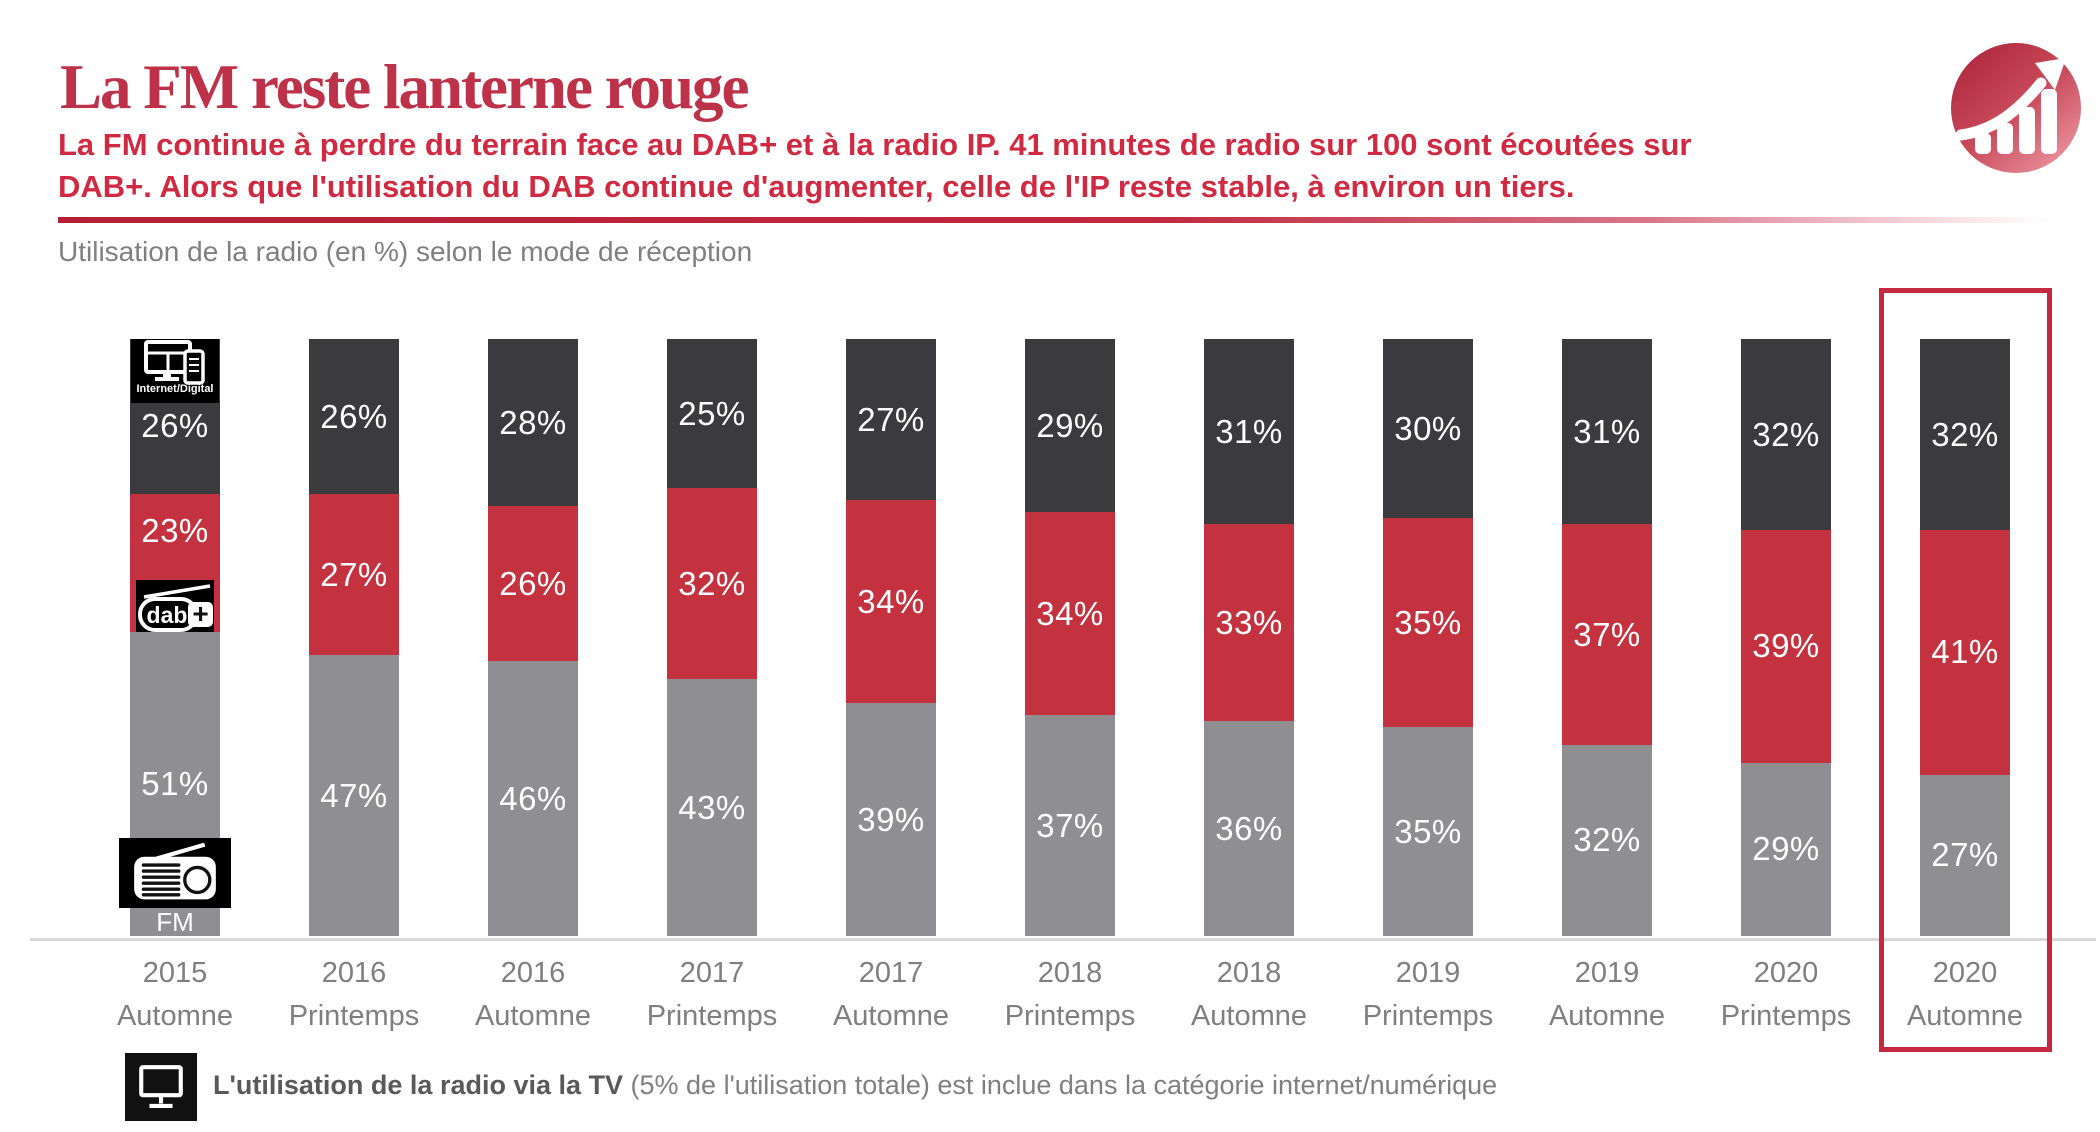 The width and height of the screenshot is (2100, 1132). Describe the element at coordinates (175, 371) in the screenshot. I see `internet-digital-icon: Internet/Digital` at that location.